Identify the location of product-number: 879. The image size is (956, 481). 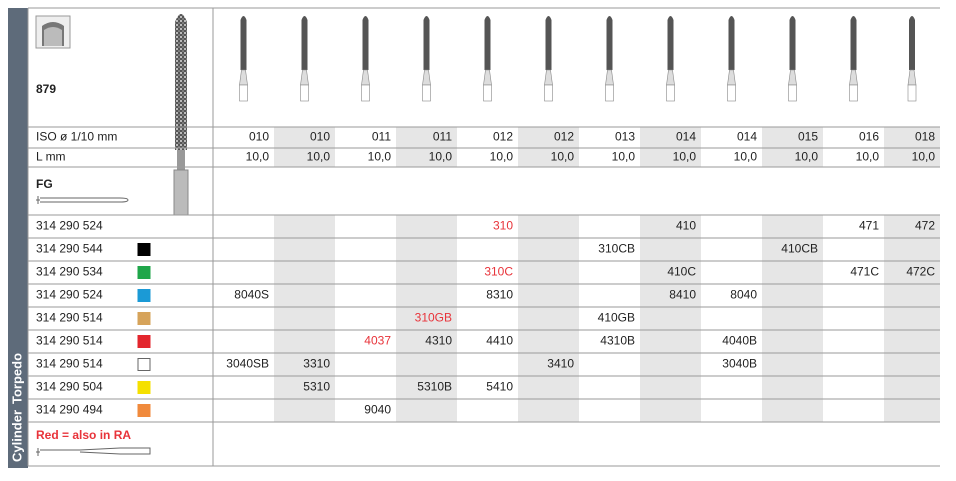
(46, 89).